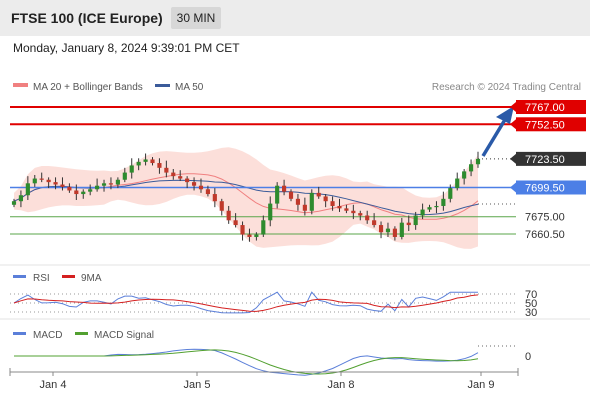 This screenshot has height=400, width=590. I want to click on rsi-ma-line, so click(246, 303).